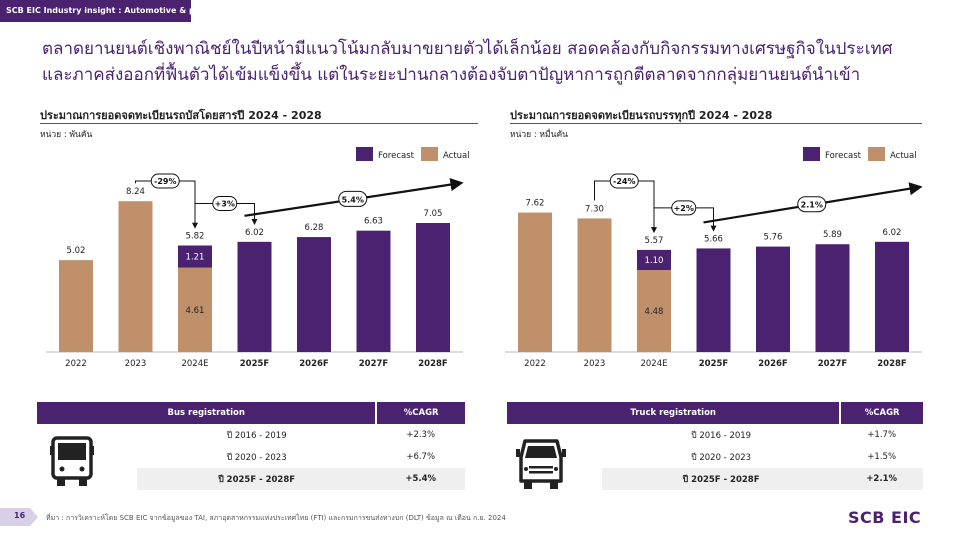 Image resolution: width=960 pixels, height=540 pixels. Describe the element at coordinates (195, 236) in the screenshot. I see `bus-total-label-2024E: 5.82` at that location.